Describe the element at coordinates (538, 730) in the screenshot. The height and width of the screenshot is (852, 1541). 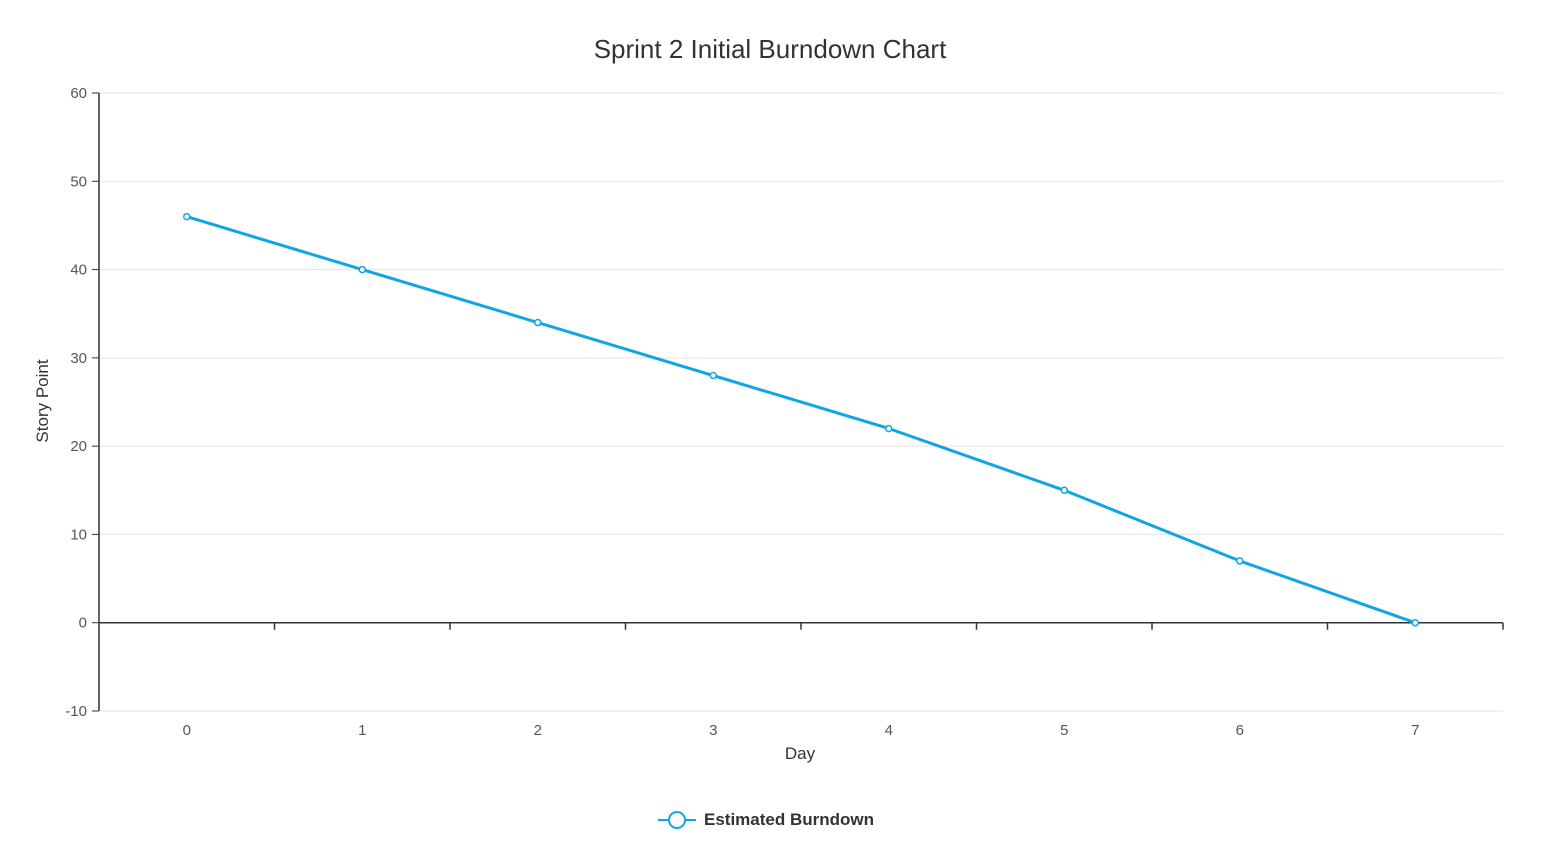
I see `x-tick-label: 2` at that location.